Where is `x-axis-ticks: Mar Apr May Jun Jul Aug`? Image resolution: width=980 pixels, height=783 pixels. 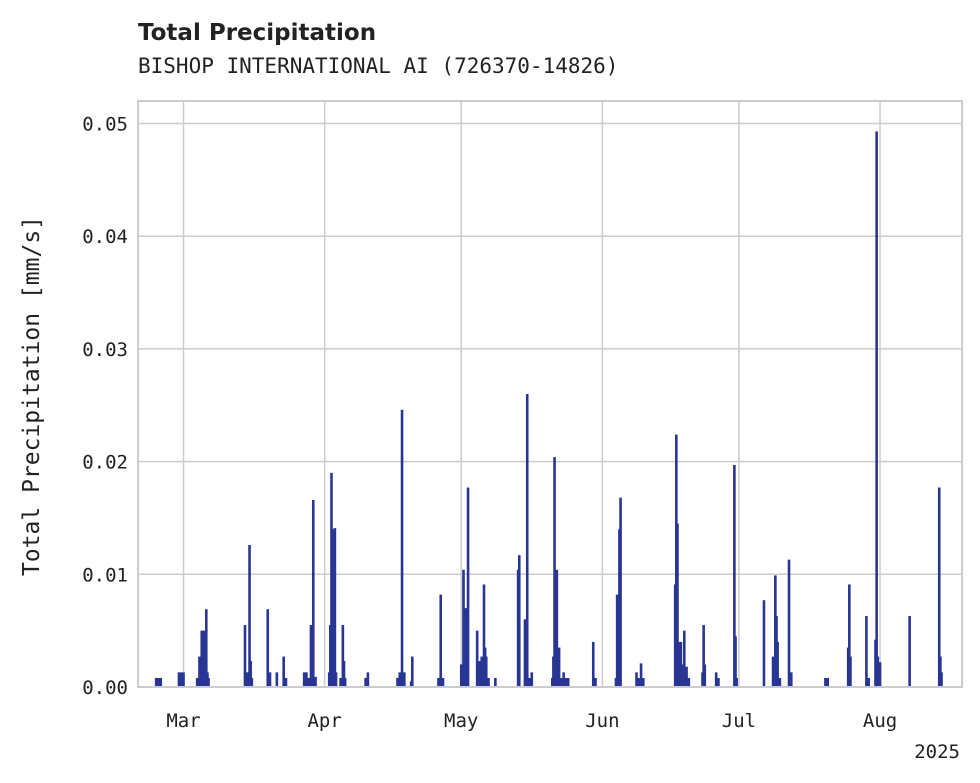
x-axis-ticks: Mar Apr May Jun Jul Aug is located at coordinates (531, 721).